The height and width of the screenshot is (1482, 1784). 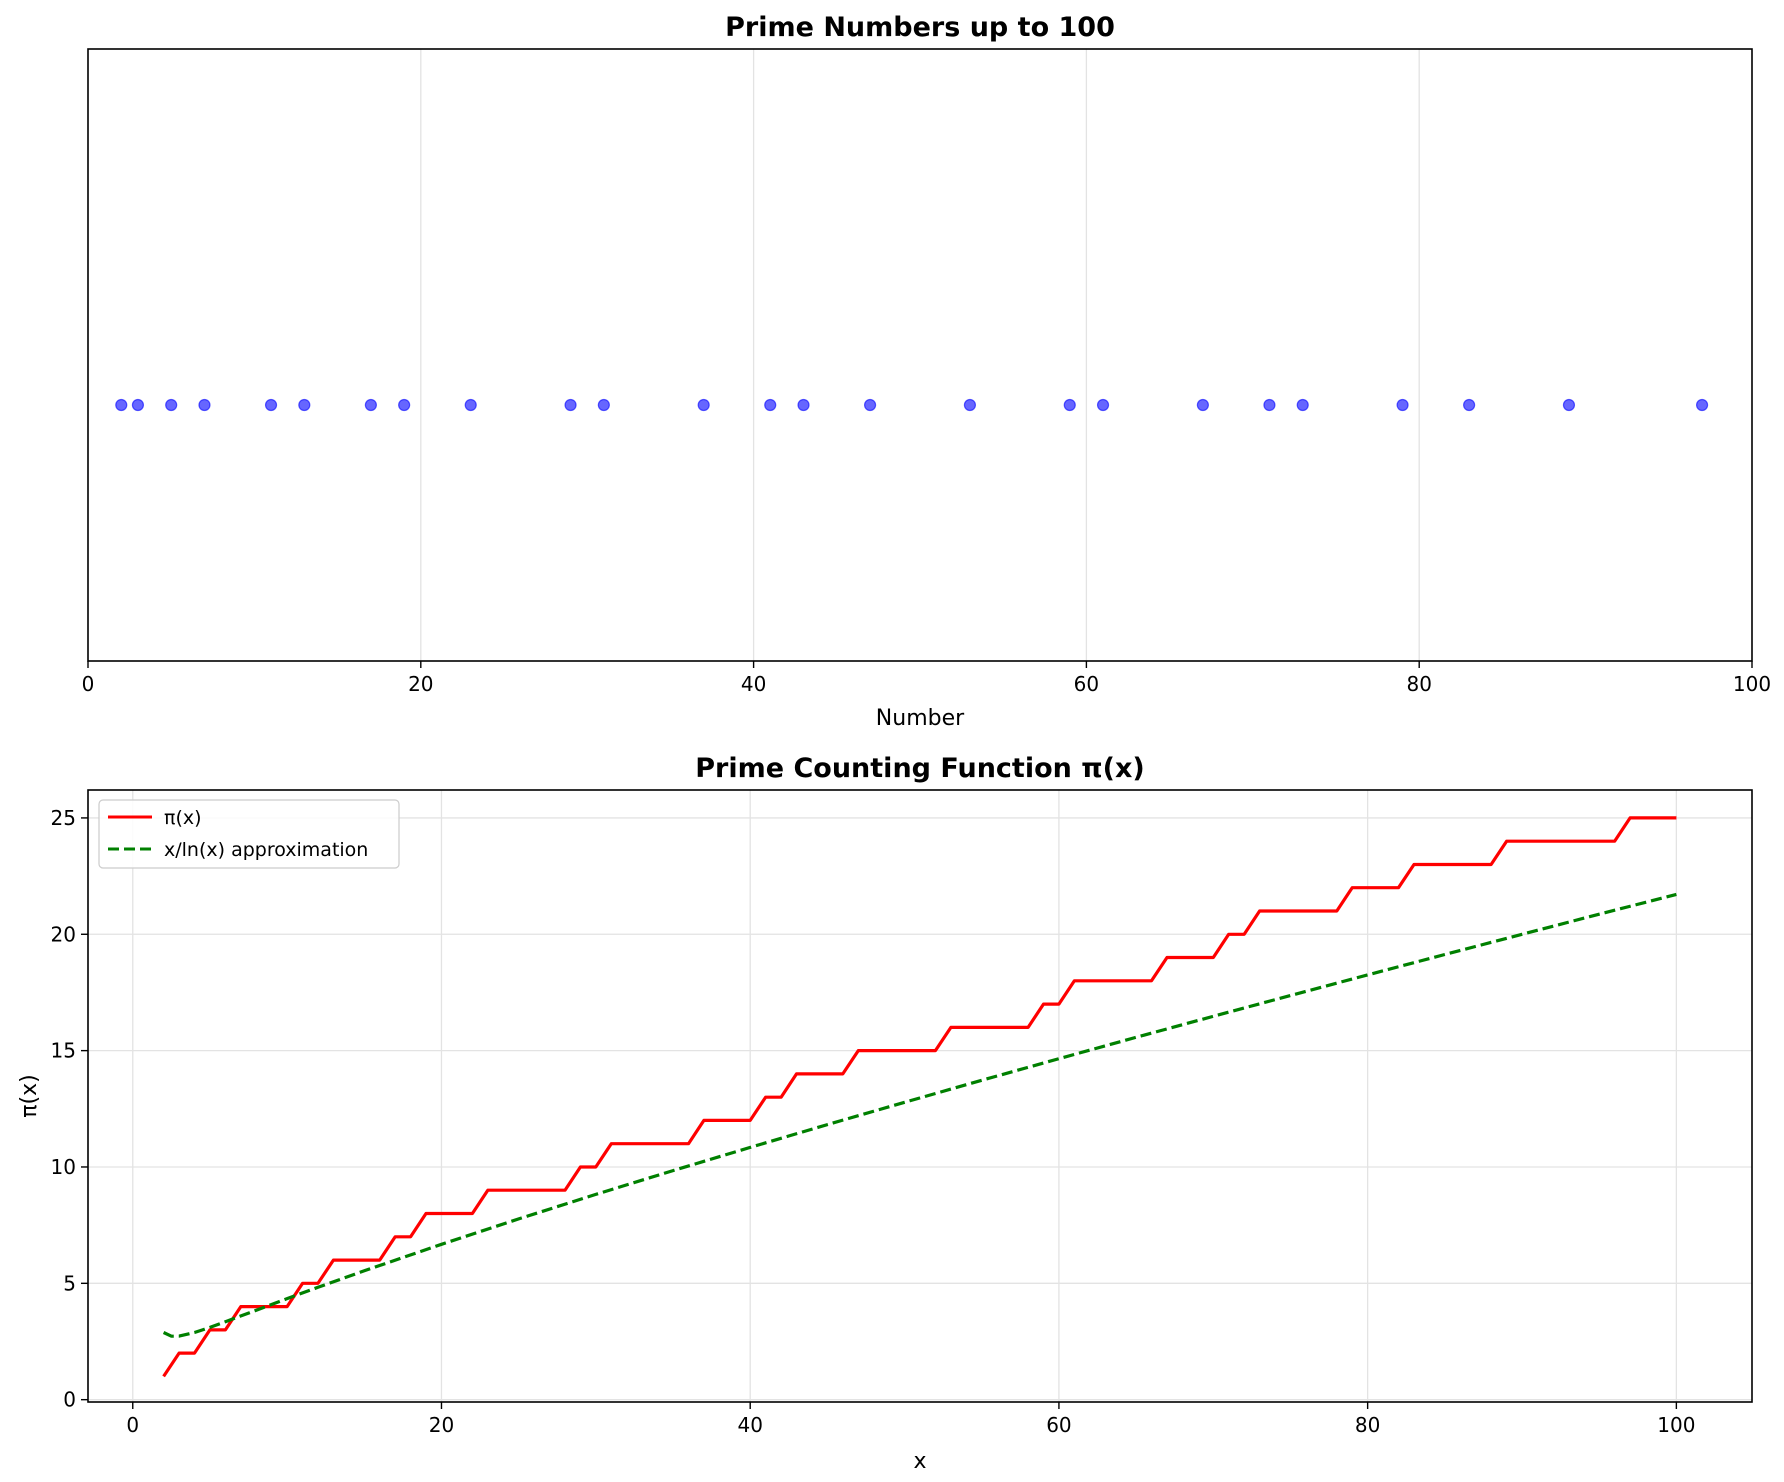 What do you see at coordinates (1418, 684) in the screenshot?
I see `primes-x-tick-label: 80` at bounding box center [1418, 684].